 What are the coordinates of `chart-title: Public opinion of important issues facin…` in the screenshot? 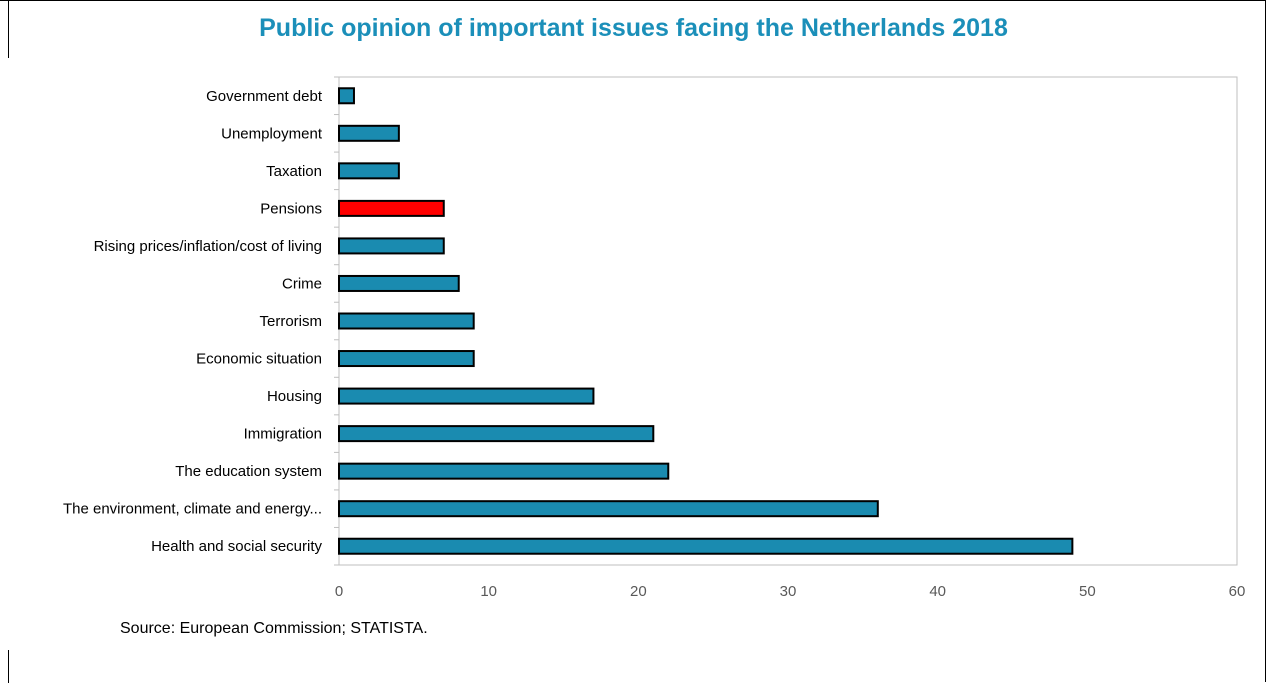 It's located at (633, 28).